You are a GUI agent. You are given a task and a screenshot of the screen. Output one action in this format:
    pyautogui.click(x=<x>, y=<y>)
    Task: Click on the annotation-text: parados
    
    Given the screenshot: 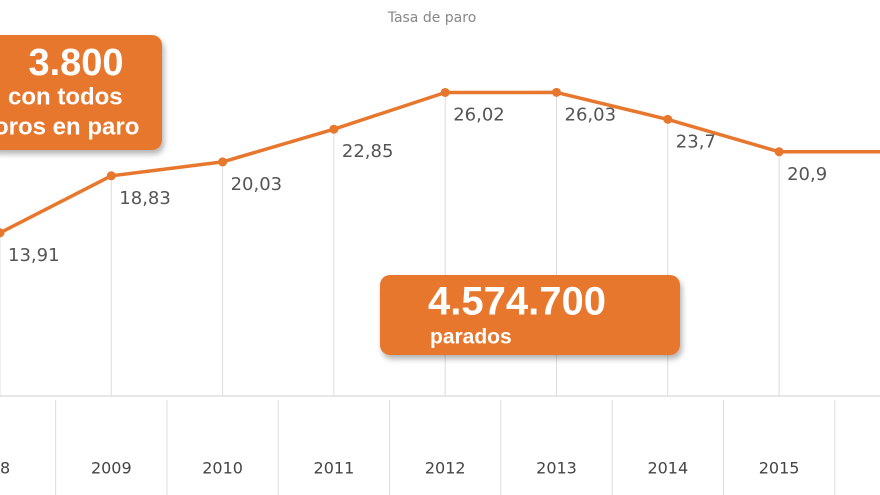 What is the action you would take?
    pyautogui.click(x=471, y=337)
    